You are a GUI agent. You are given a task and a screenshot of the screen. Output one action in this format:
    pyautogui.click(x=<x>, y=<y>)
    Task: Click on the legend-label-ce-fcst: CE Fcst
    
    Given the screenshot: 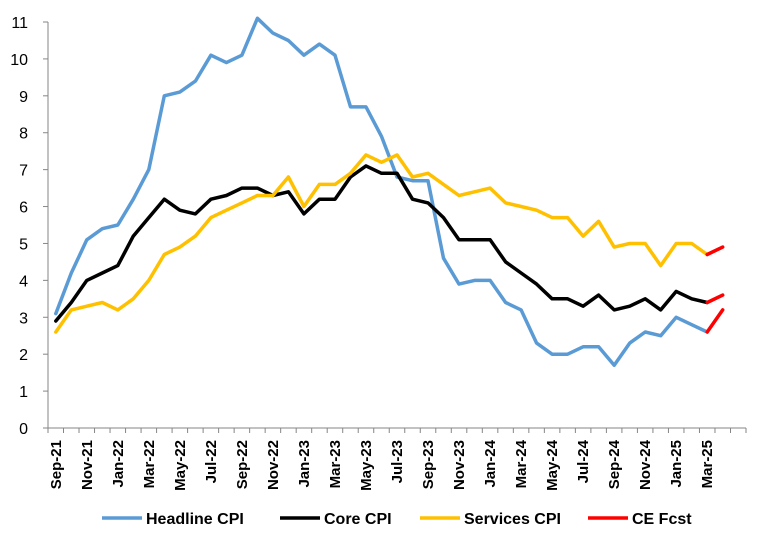 What is the action you would take?
    pyautogui.click(x=662, y=519)
    